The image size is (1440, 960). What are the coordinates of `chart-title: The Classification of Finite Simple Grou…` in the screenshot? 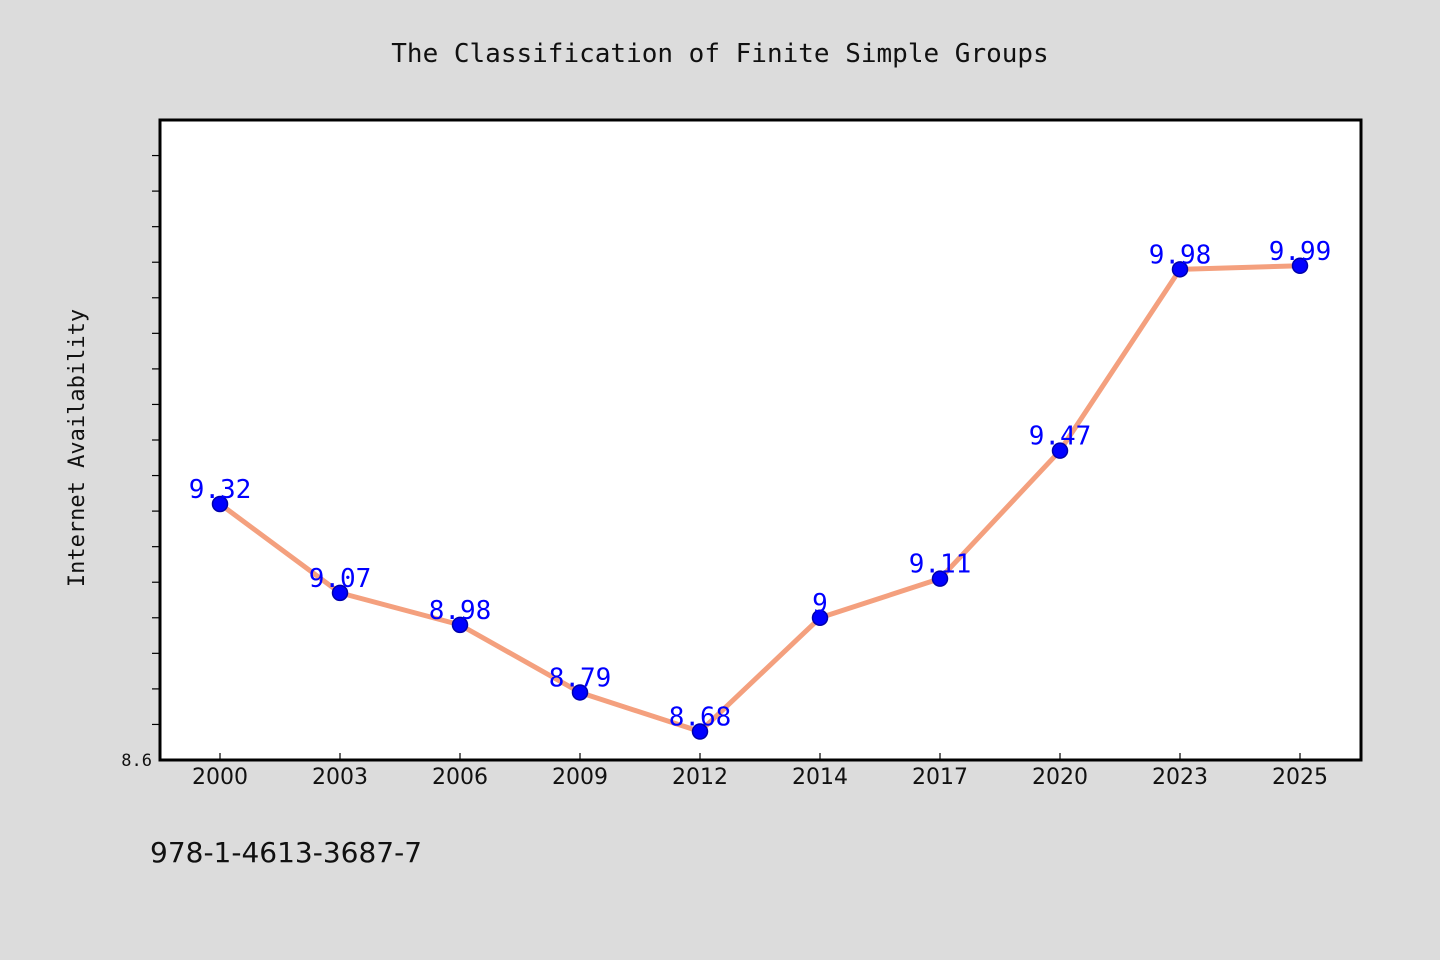 It's located at (719, 54).